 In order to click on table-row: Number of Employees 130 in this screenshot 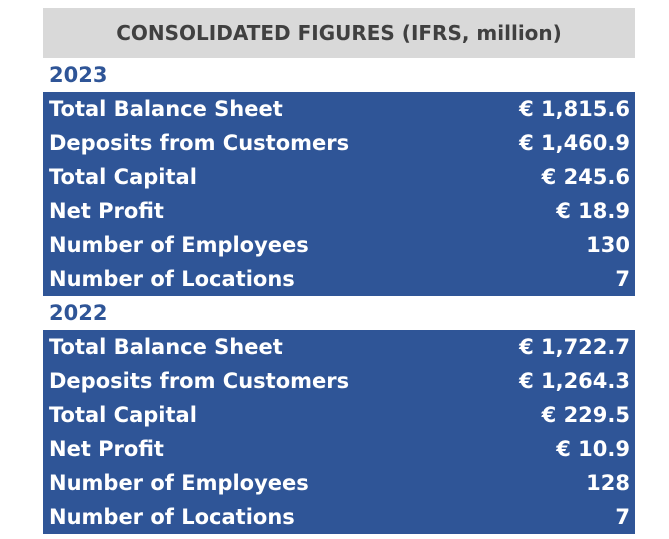, I will do `click(339, 245)`.